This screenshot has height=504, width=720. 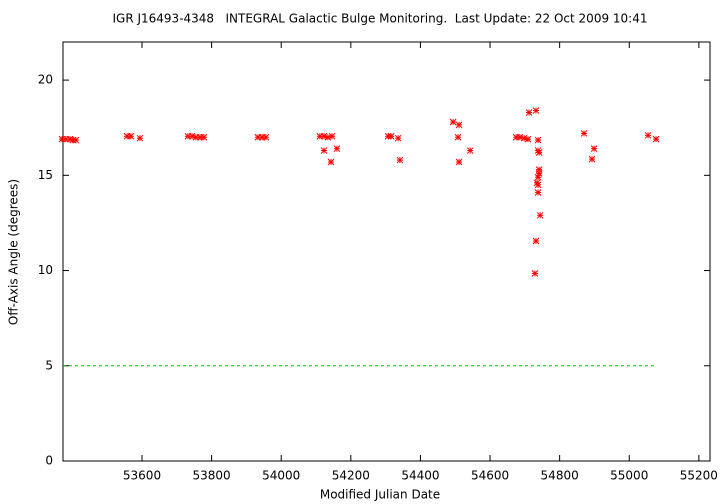 I want to click on x-tick-label: 54200, so click(x=351, y=476).